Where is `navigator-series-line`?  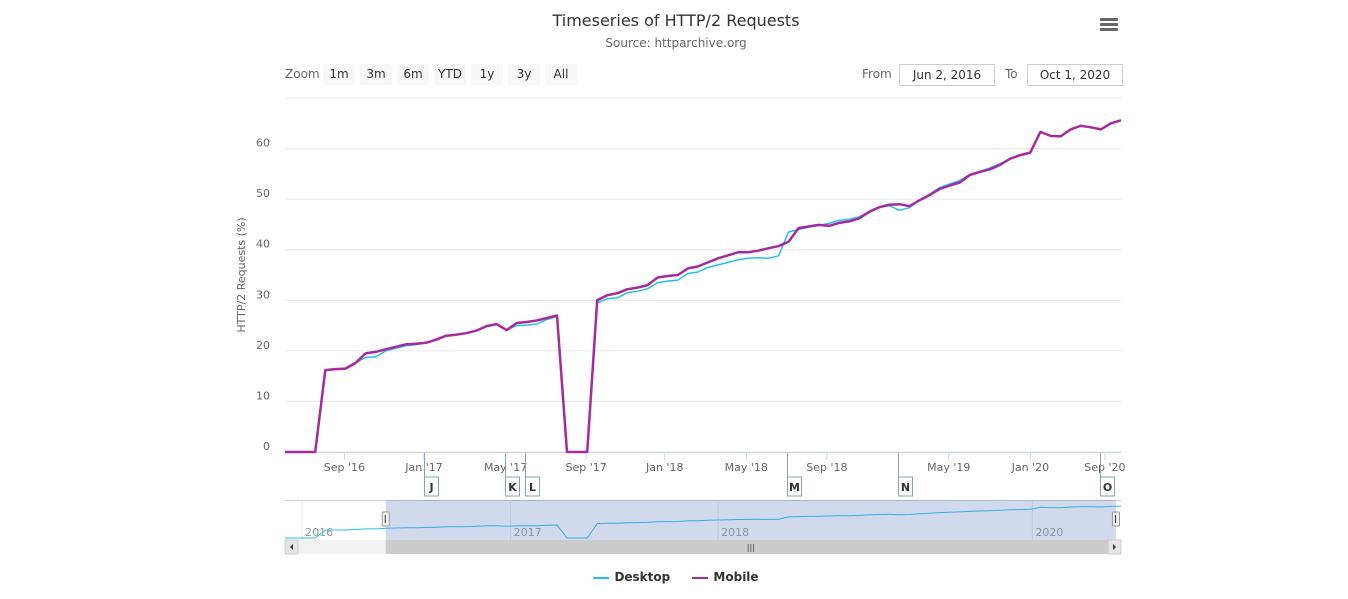
navigator-series-line is located at coordinates (703, 522).